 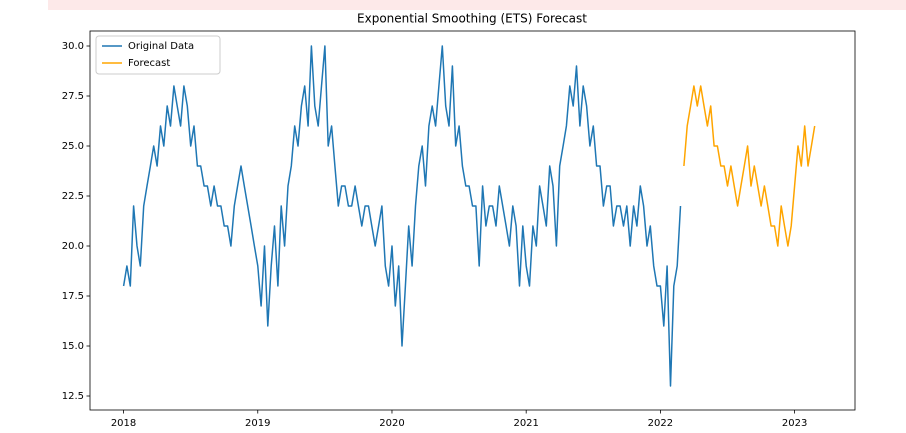 I want to click on y-tick-label: 30.0, so click(x=73, y=46).